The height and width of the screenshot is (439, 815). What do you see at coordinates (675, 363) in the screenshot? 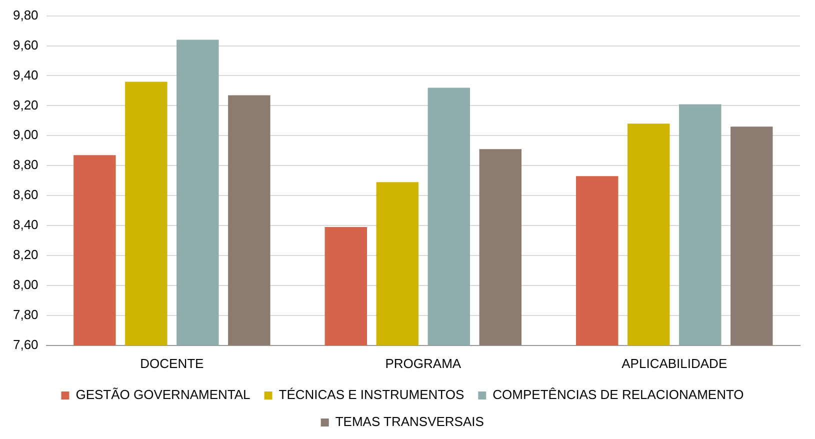
I see `x-tick-label: APLICABILIDADE` at bounding box center [675, 363].